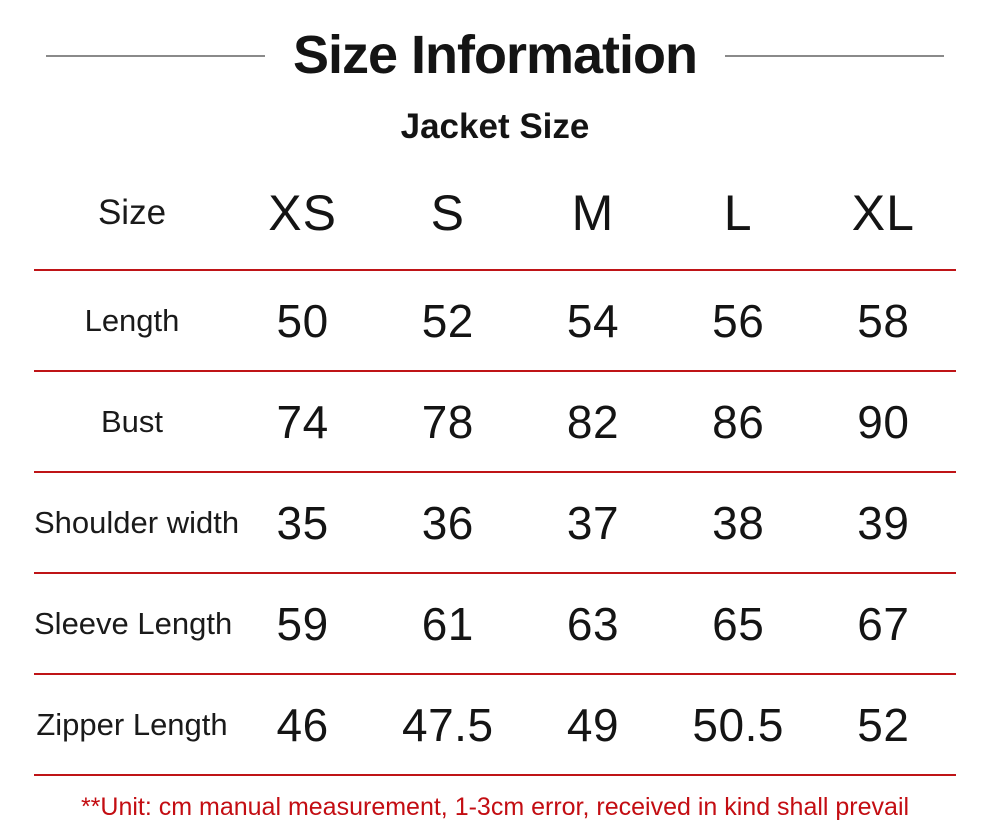 The image size is (990, 837). I want to click on shoulder-value-m: 37, so click(593, 522).